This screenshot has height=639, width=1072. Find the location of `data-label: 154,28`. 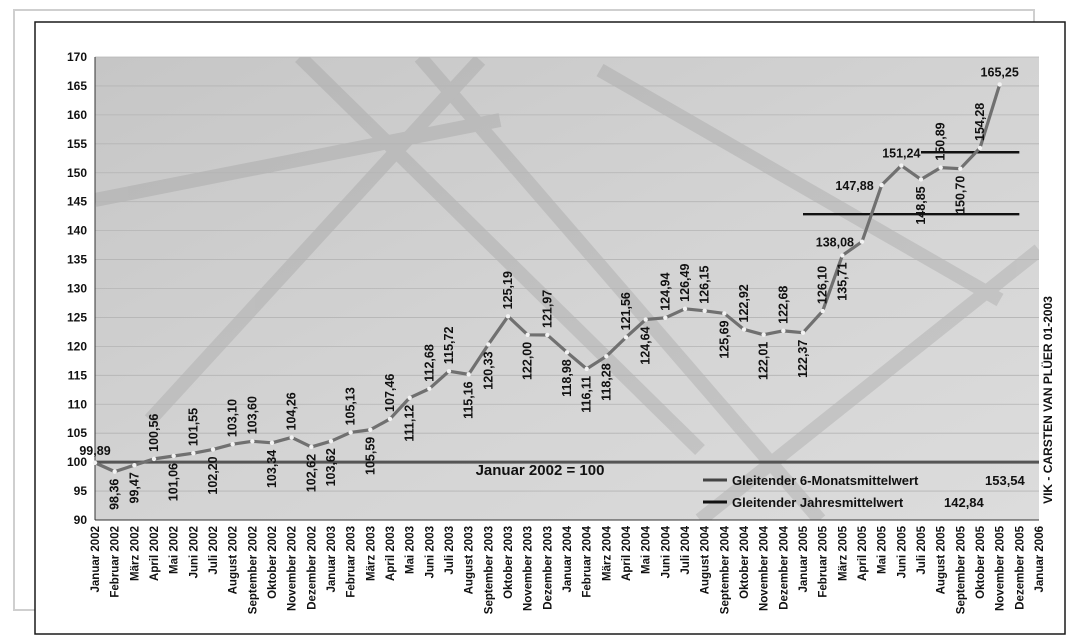

data-label: 154,28 is located at coordinates (980, 122).